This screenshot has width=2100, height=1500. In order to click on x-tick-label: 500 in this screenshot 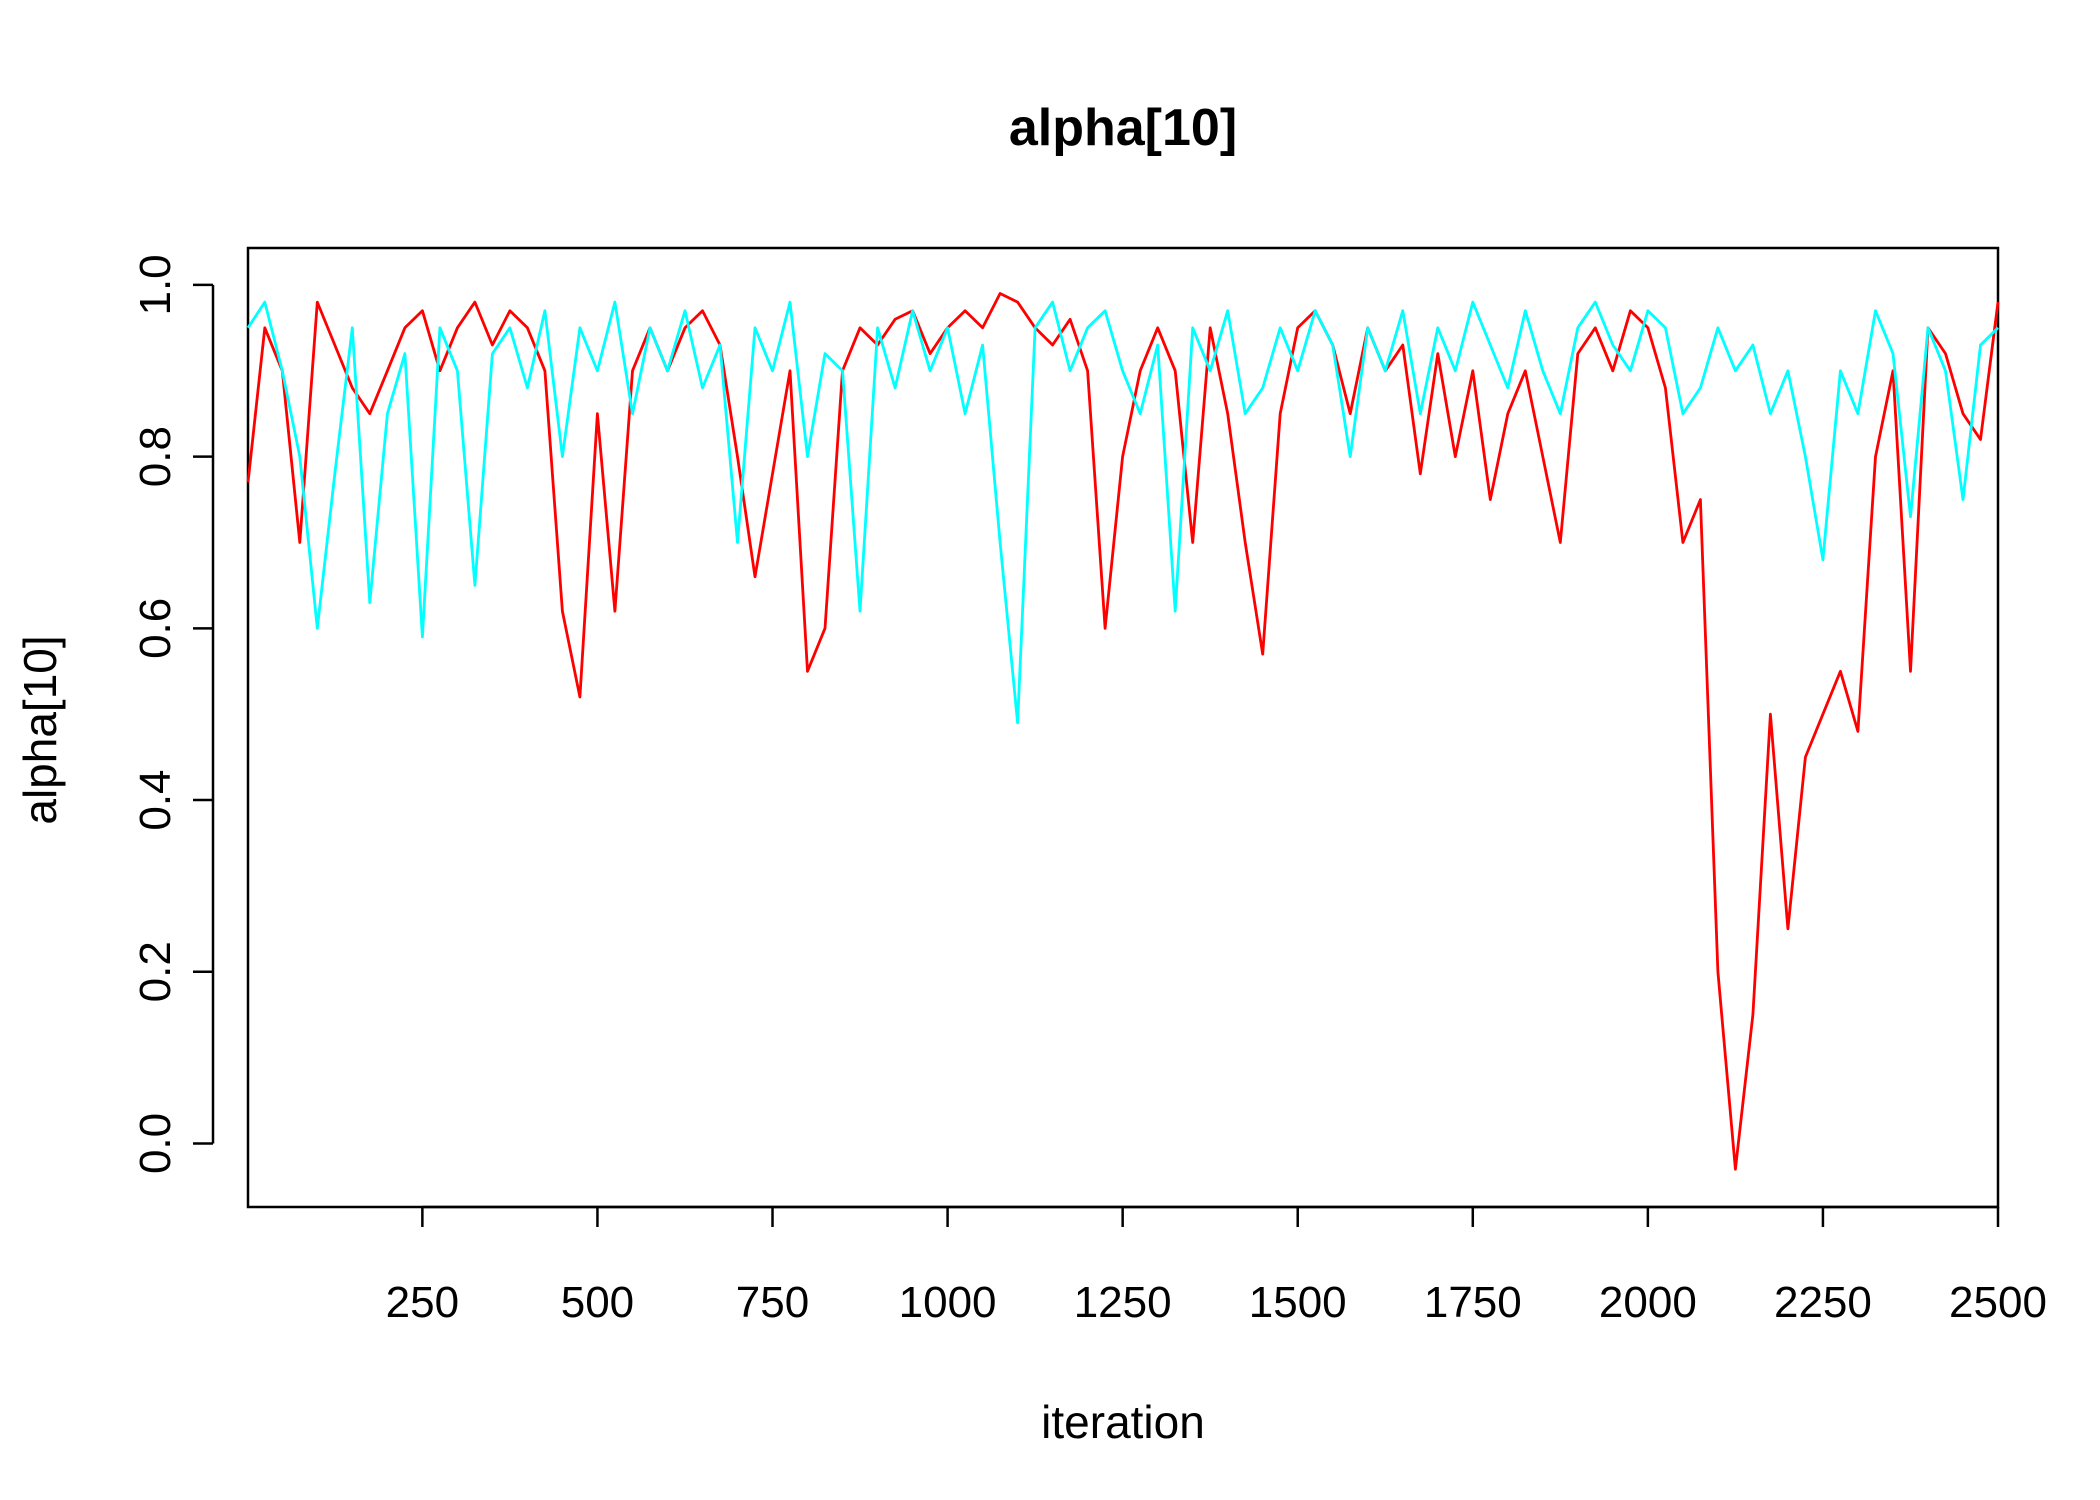, I will do `click(597, 1302)`.